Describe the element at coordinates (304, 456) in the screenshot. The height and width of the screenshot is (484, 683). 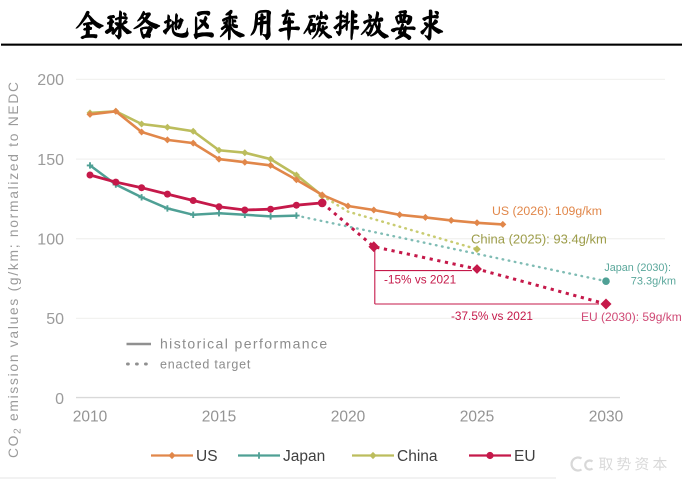
I see `svg-text: Japan` at that location.